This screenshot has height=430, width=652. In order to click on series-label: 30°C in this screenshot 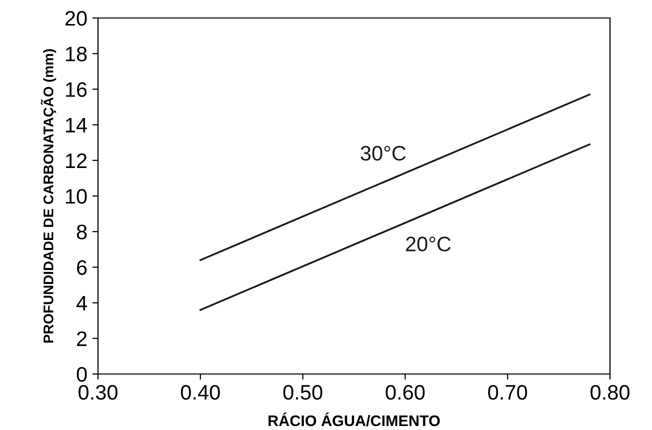, I will do `click(383, 153)`.